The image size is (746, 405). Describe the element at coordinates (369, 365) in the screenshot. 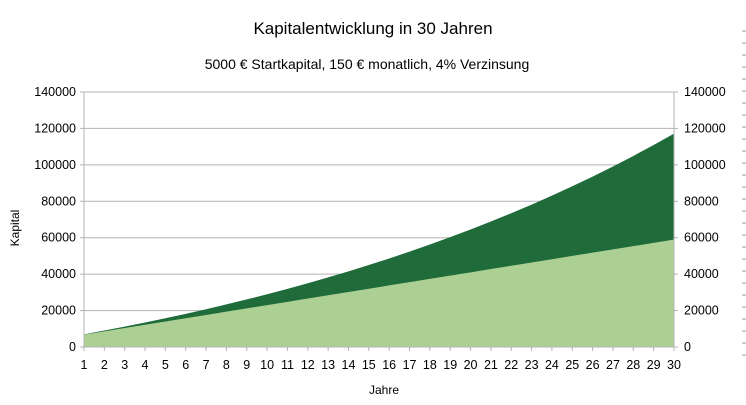

I see `x-tick-label-15: 15` at that location.